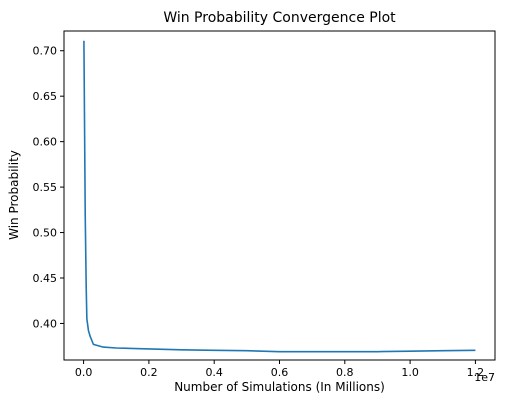  What do you see at coordinates (45, 96) in the screenshot?
I see `y-tick-label: 0.65` at bounding box center [45, 96].